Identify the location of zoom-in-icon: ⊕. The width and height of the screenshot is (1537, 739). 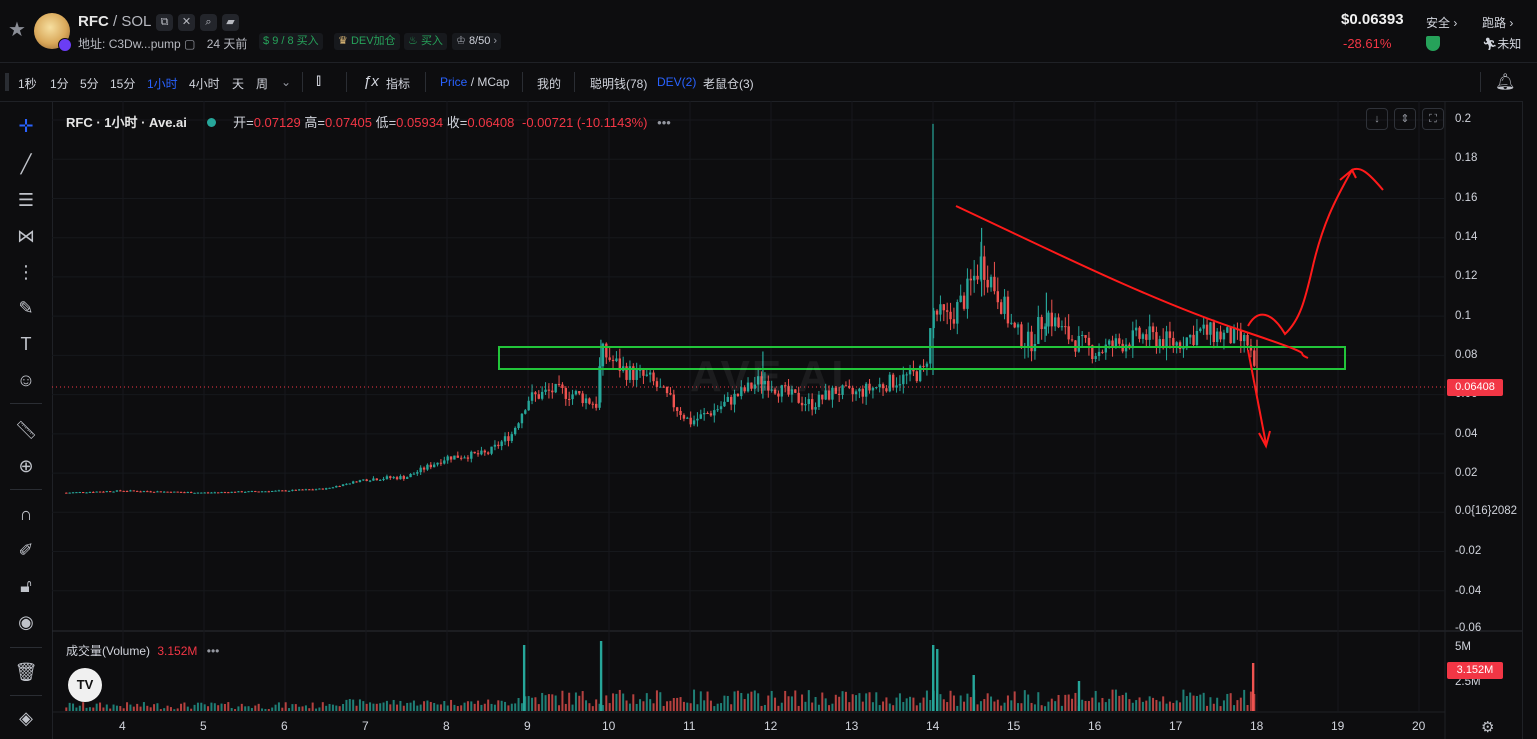
(26, 466).